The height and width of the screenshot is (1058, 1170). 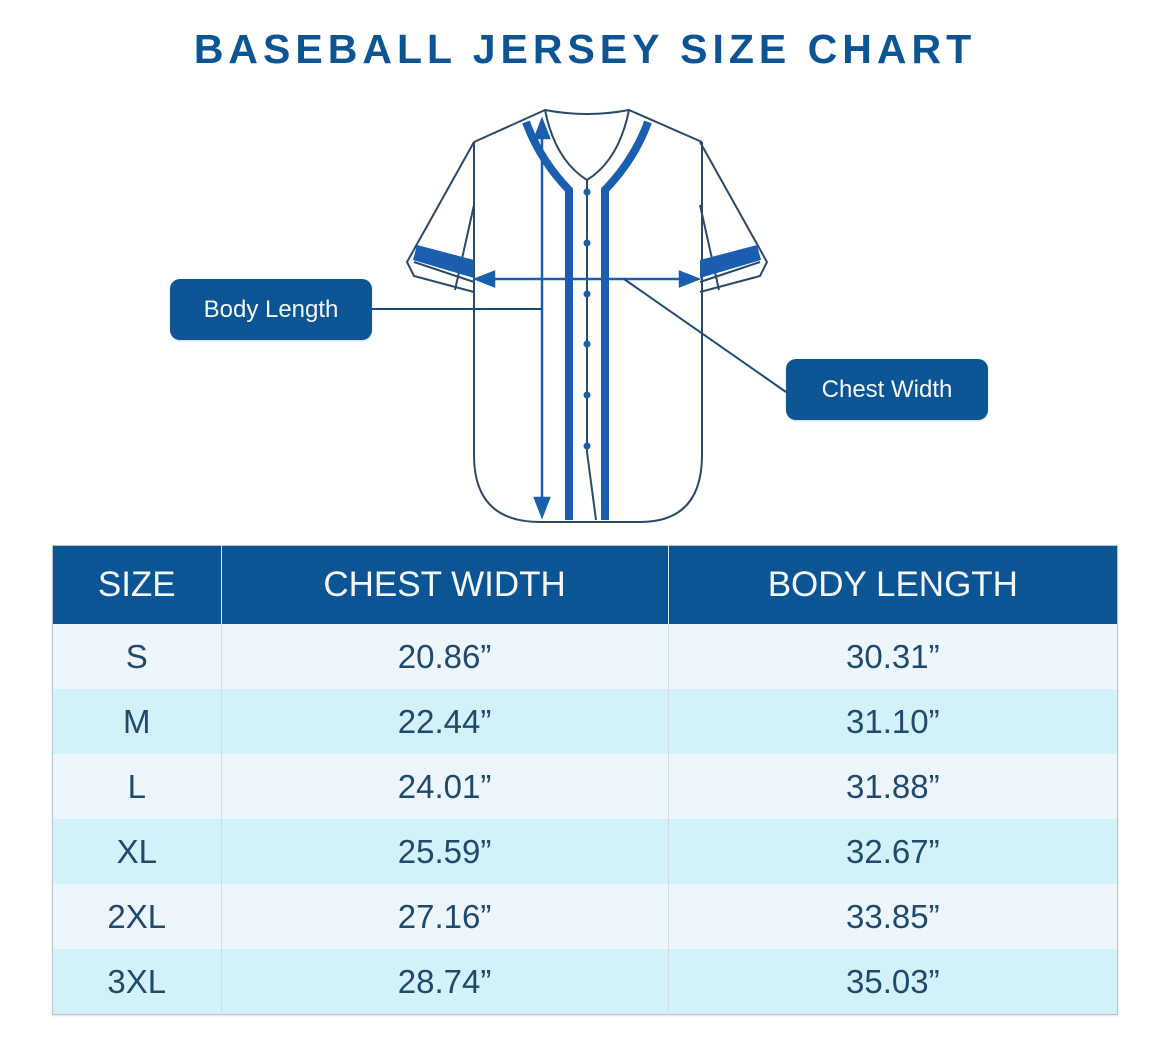 I want to click on size-cell: 3XL, so click(x=137, y=982).